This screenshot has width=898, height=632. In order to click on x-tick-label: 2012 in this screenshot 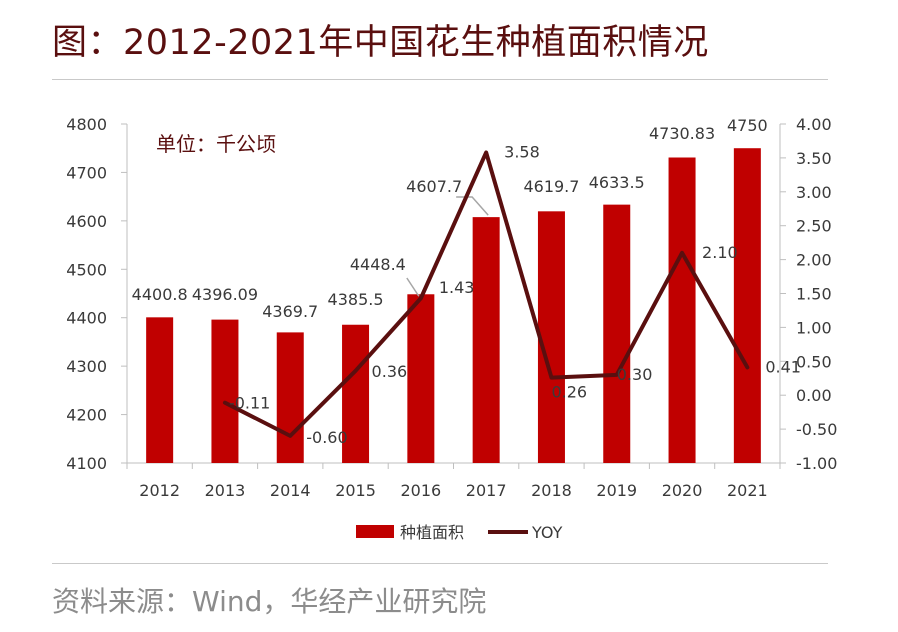, I will do `click(159, 490)`.